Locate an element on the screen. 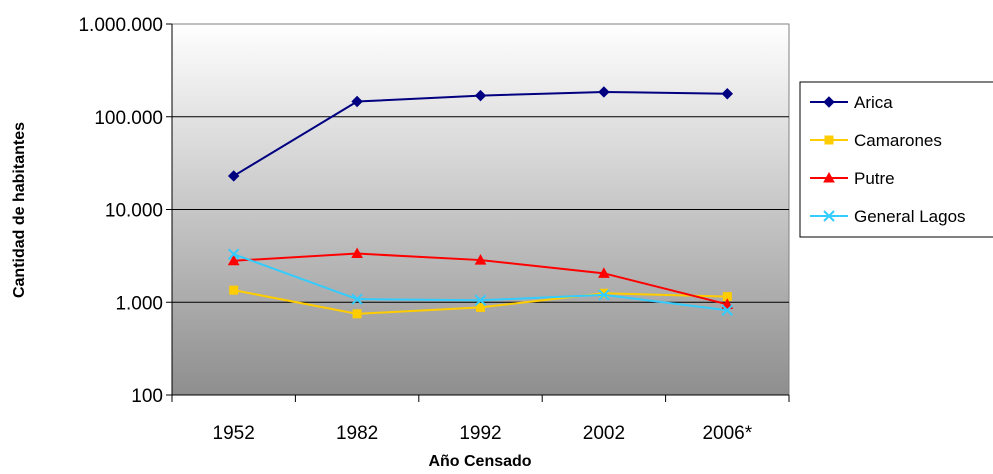  legend: Arica Camarones Putre General Lagos is located at coordinates (896, 159).